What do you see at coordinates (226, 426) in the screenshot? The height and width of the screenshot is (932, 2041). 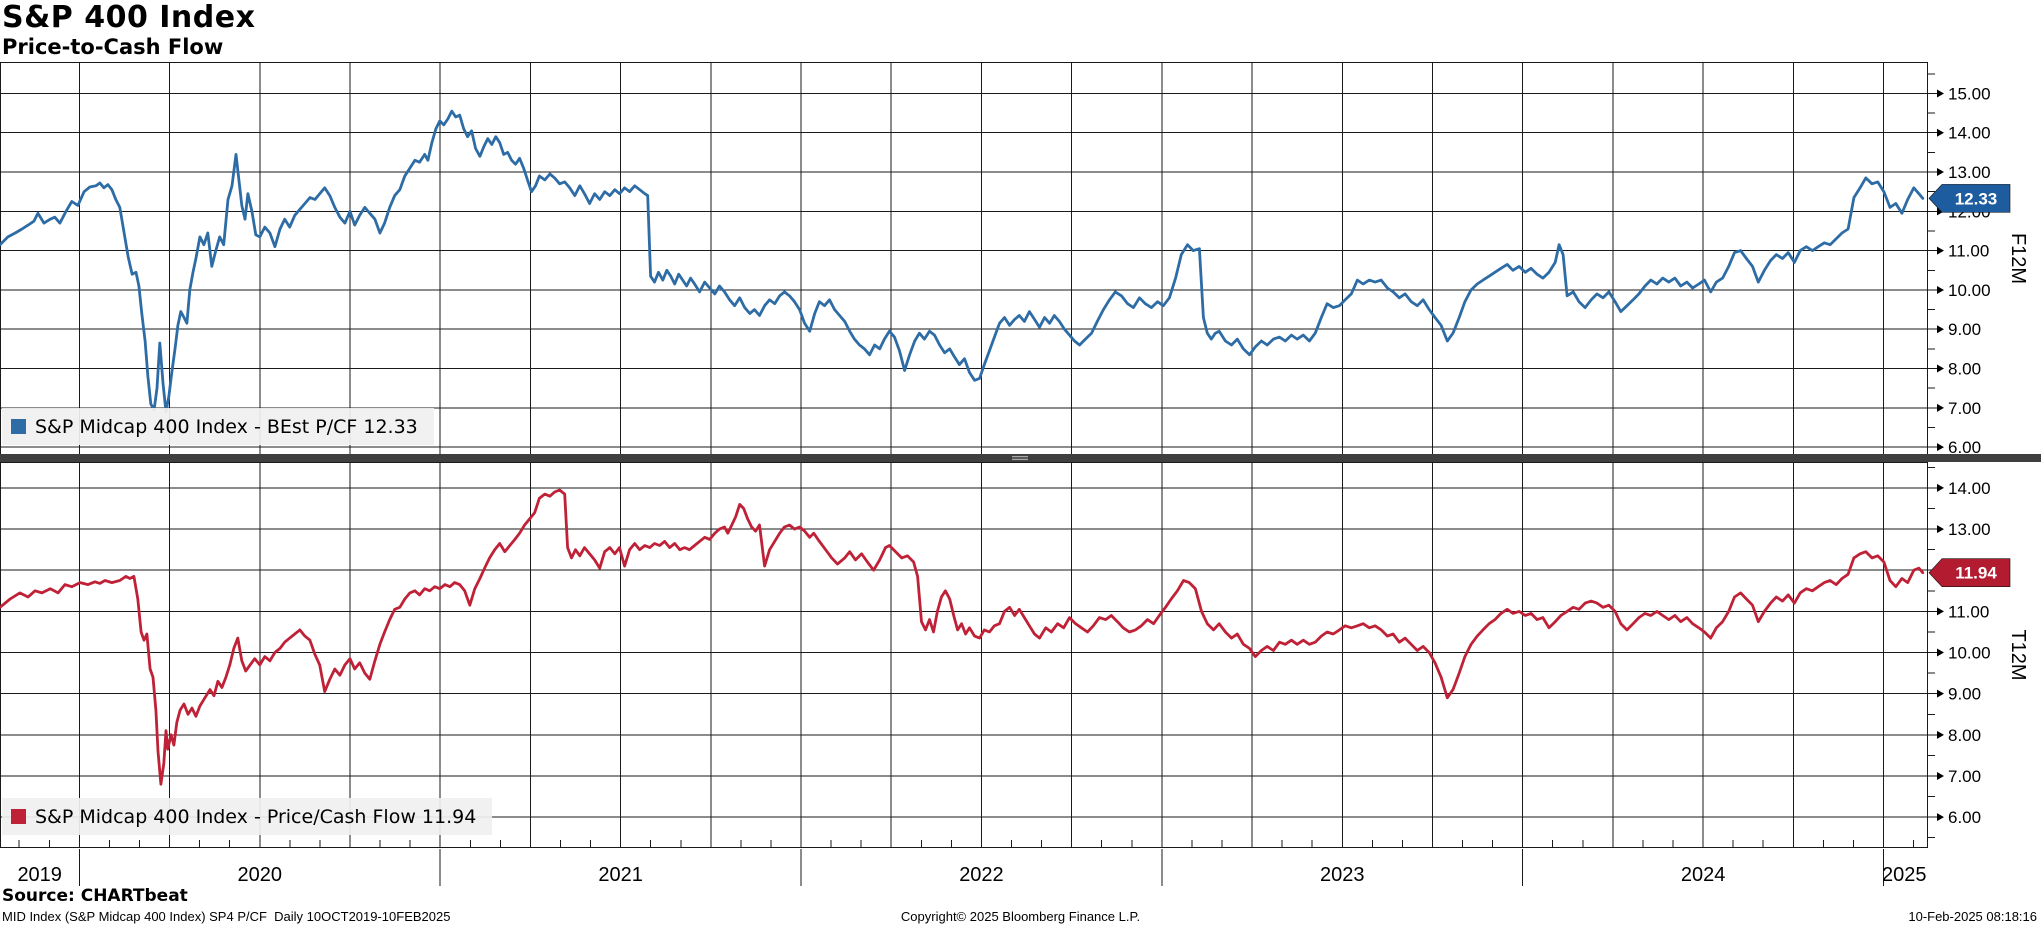 I see `legend-label-best-pcf: S&P Midcap 400 Index - BEst P/CF 12.33` at bounding box center [226, 426].